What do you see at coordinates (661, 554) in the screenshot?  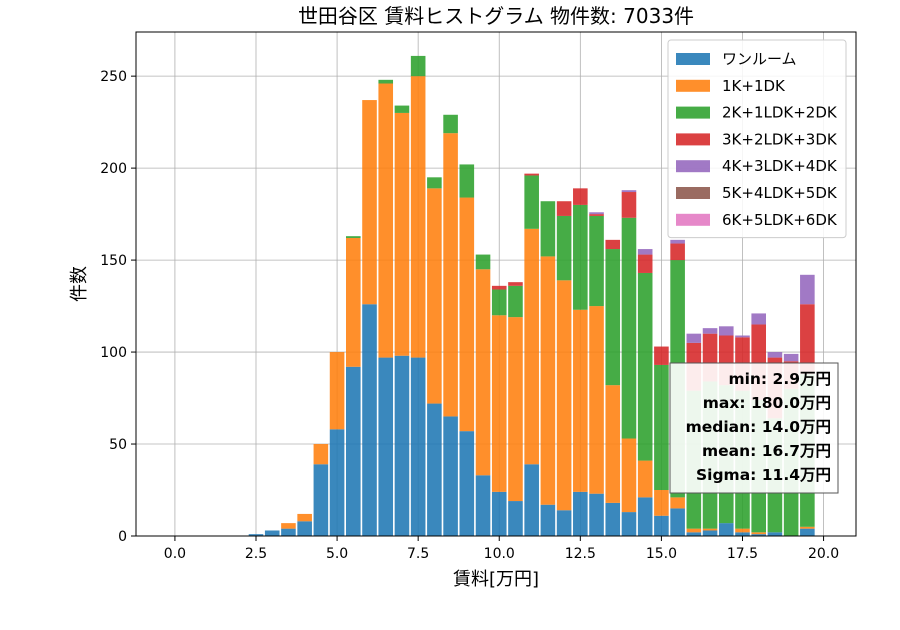 I see `x-tick-label: 15.0` at bounding box center [661, 554].